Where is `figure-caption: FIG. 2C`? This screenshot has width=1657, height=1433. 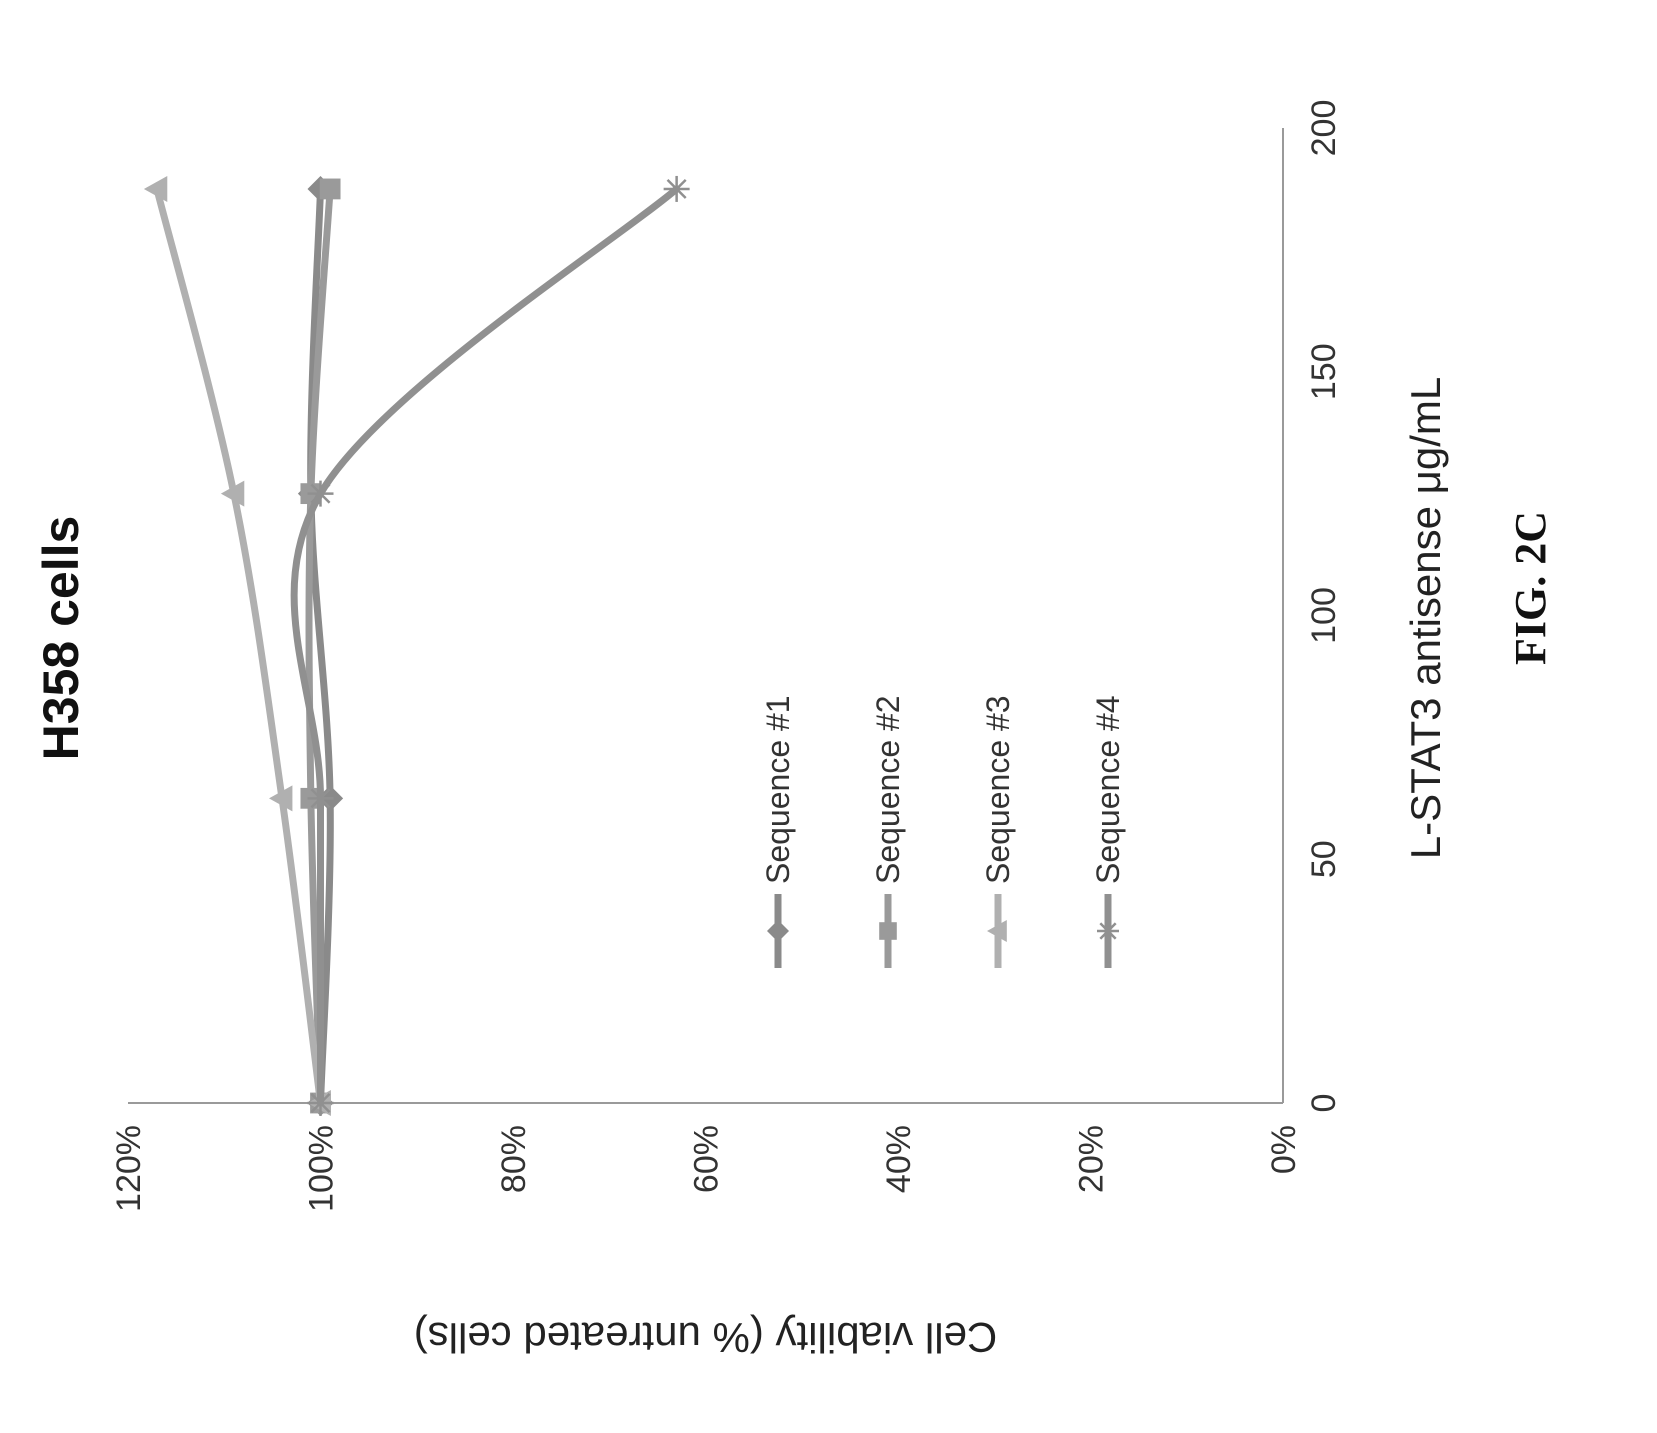
figure-caption: FIG. 2C is located at coordinates (1530, 588).